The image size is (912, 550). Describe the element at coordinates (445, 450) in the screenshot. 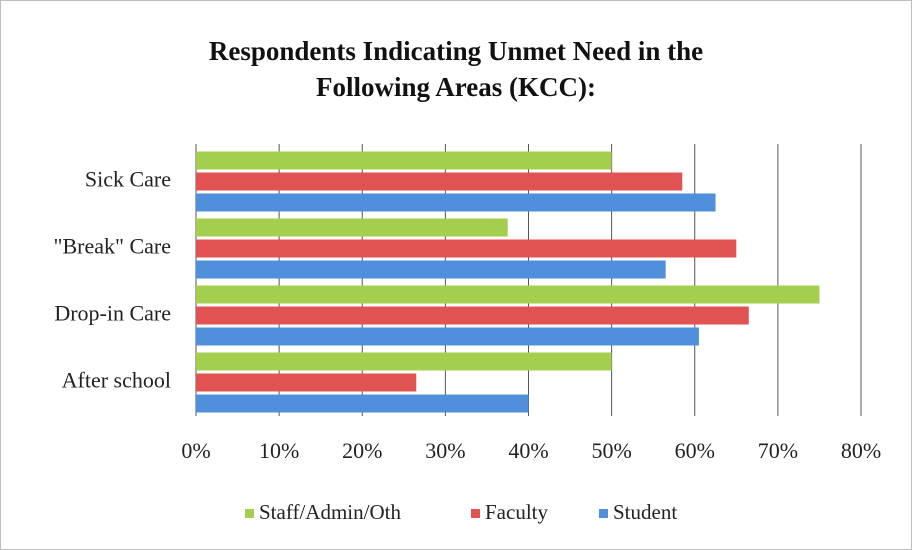

I see `x-tick-label: 30%` at that location.